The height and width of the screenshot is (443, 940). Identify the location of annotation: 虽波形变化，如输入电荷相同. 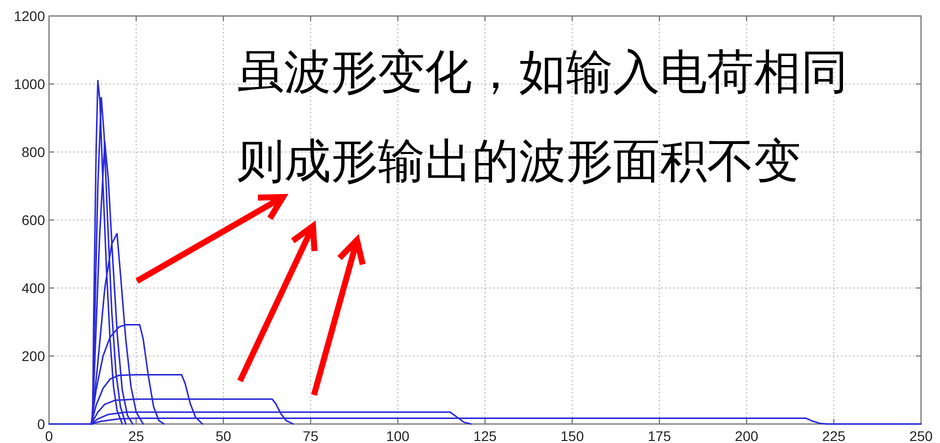
(542, 71).